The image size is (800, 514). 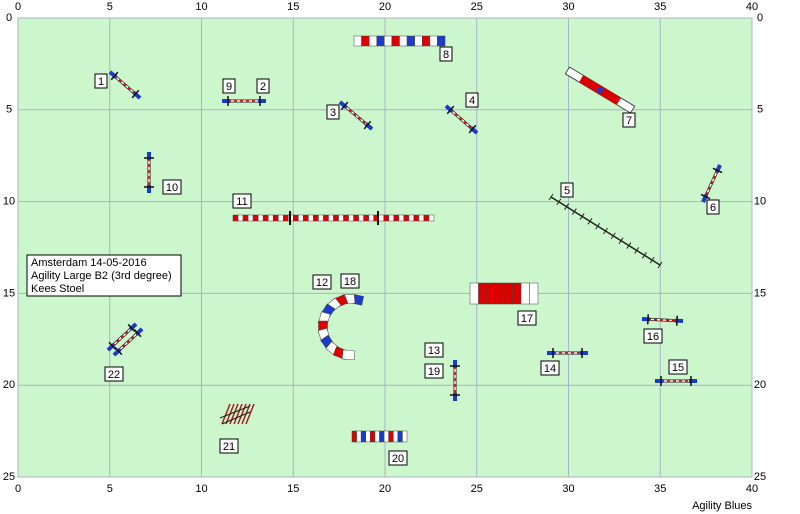 I want to click on y-tick-label: 15, so click(x=9, y=293).